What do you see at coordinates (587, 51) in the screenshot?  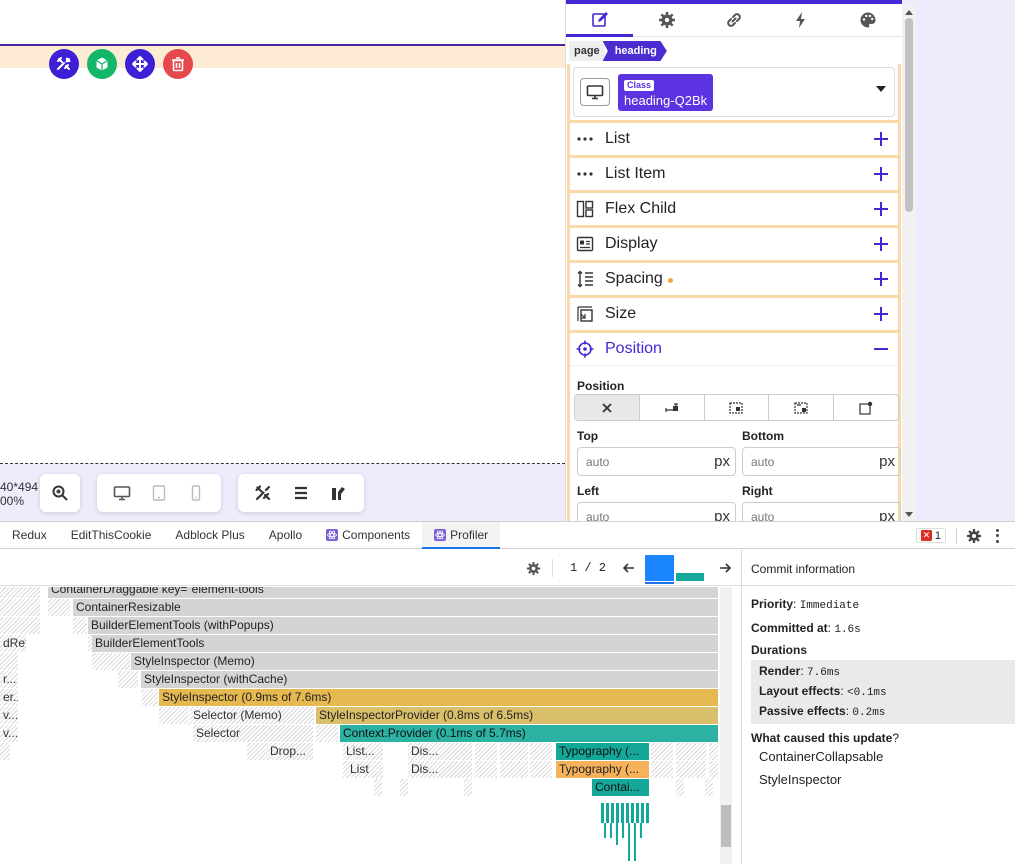 I see `breadcrumb-page: page` at bounding box center [587, 51].